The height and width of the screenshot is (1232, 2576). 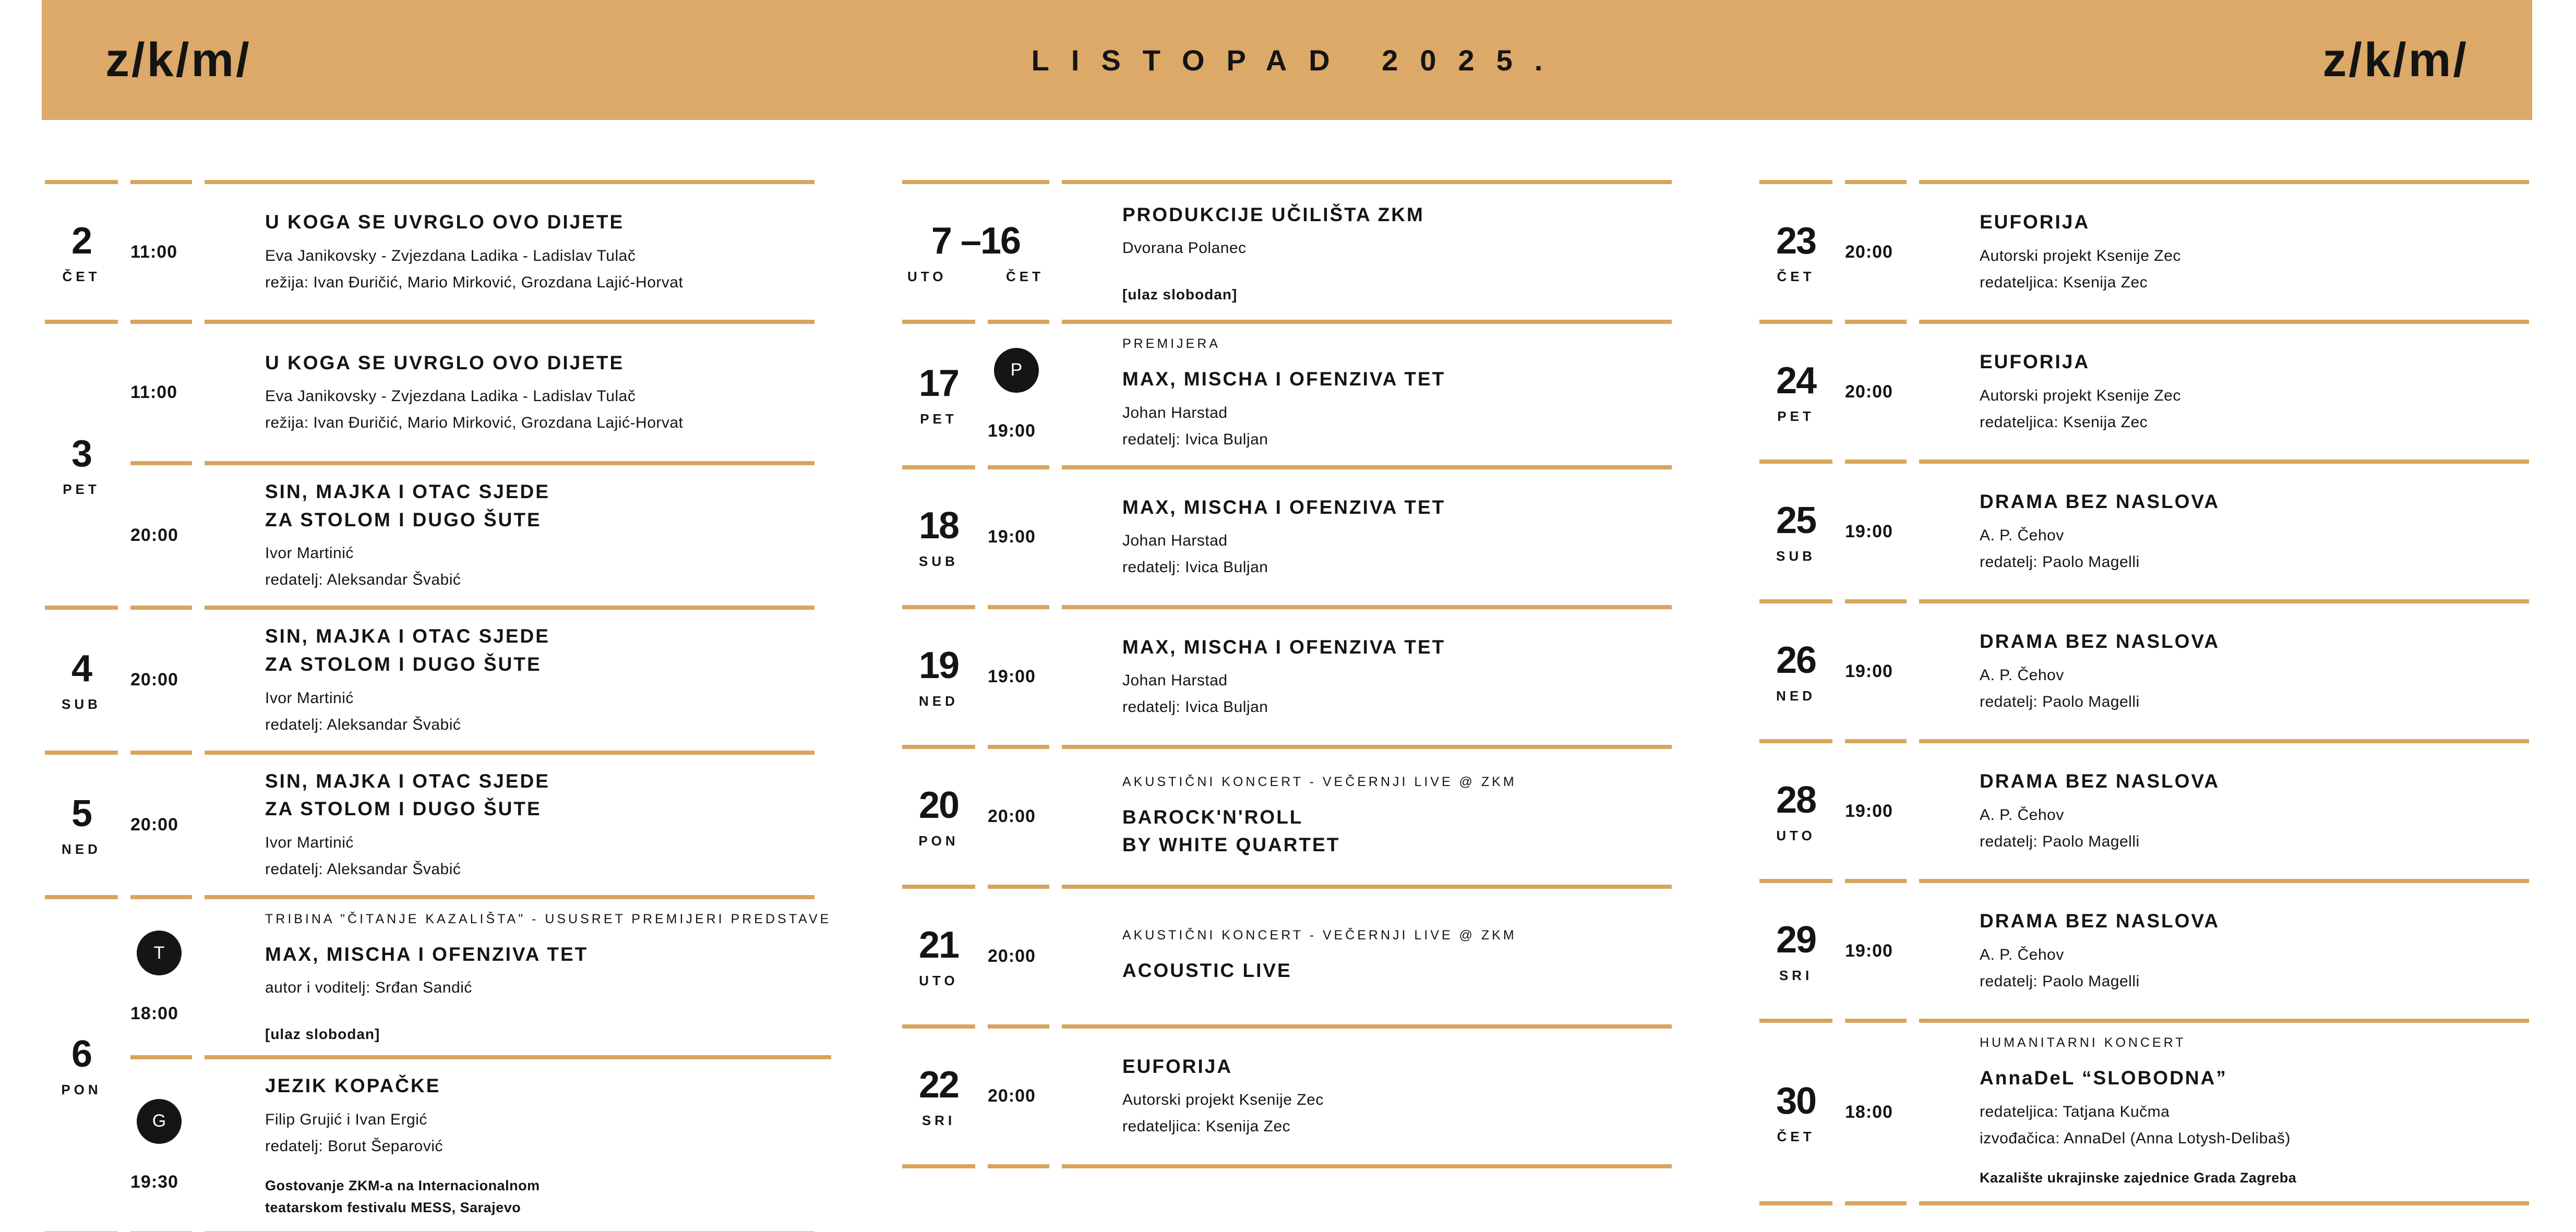 I want to click on date-number: 21, so click(x=939, y=946).